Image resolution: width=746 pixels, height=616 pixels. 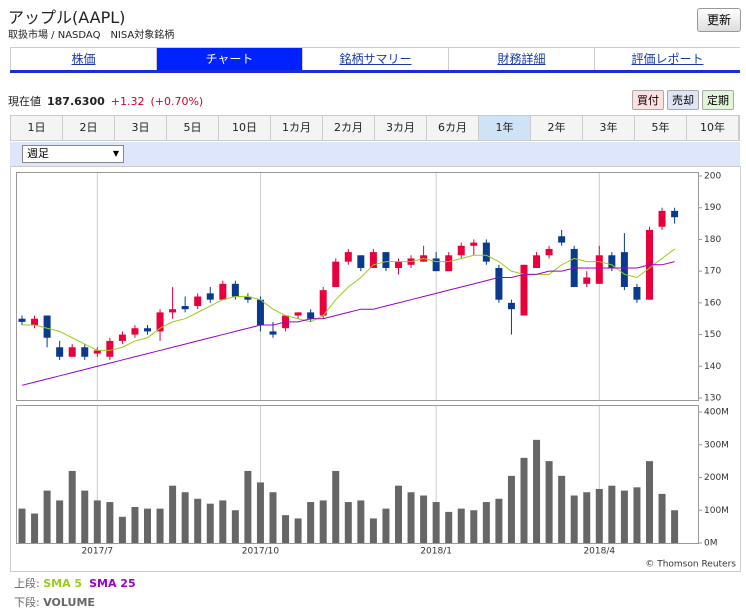 What do you see at coordinates (229, 58) in the screenshot?
I see `tab: チャート` at bounding box center [229, 58].